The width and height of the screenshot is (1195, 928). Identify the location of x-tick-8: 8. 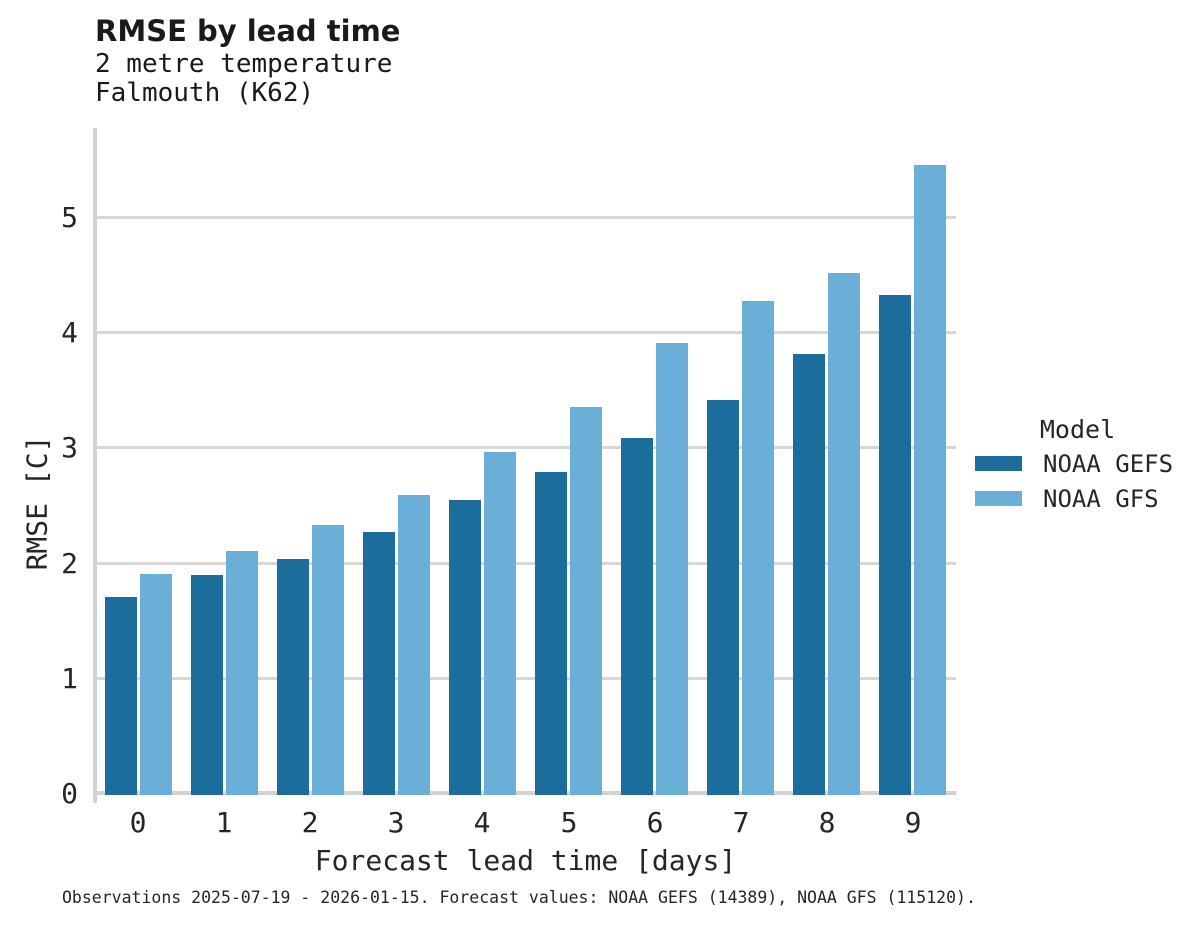
(827, 822).